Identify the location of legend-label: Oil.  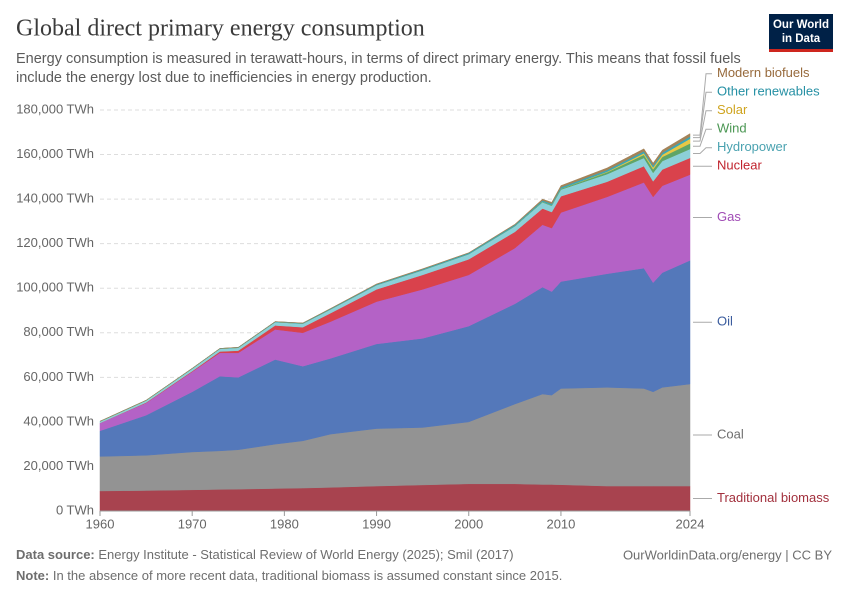
(725, 321).